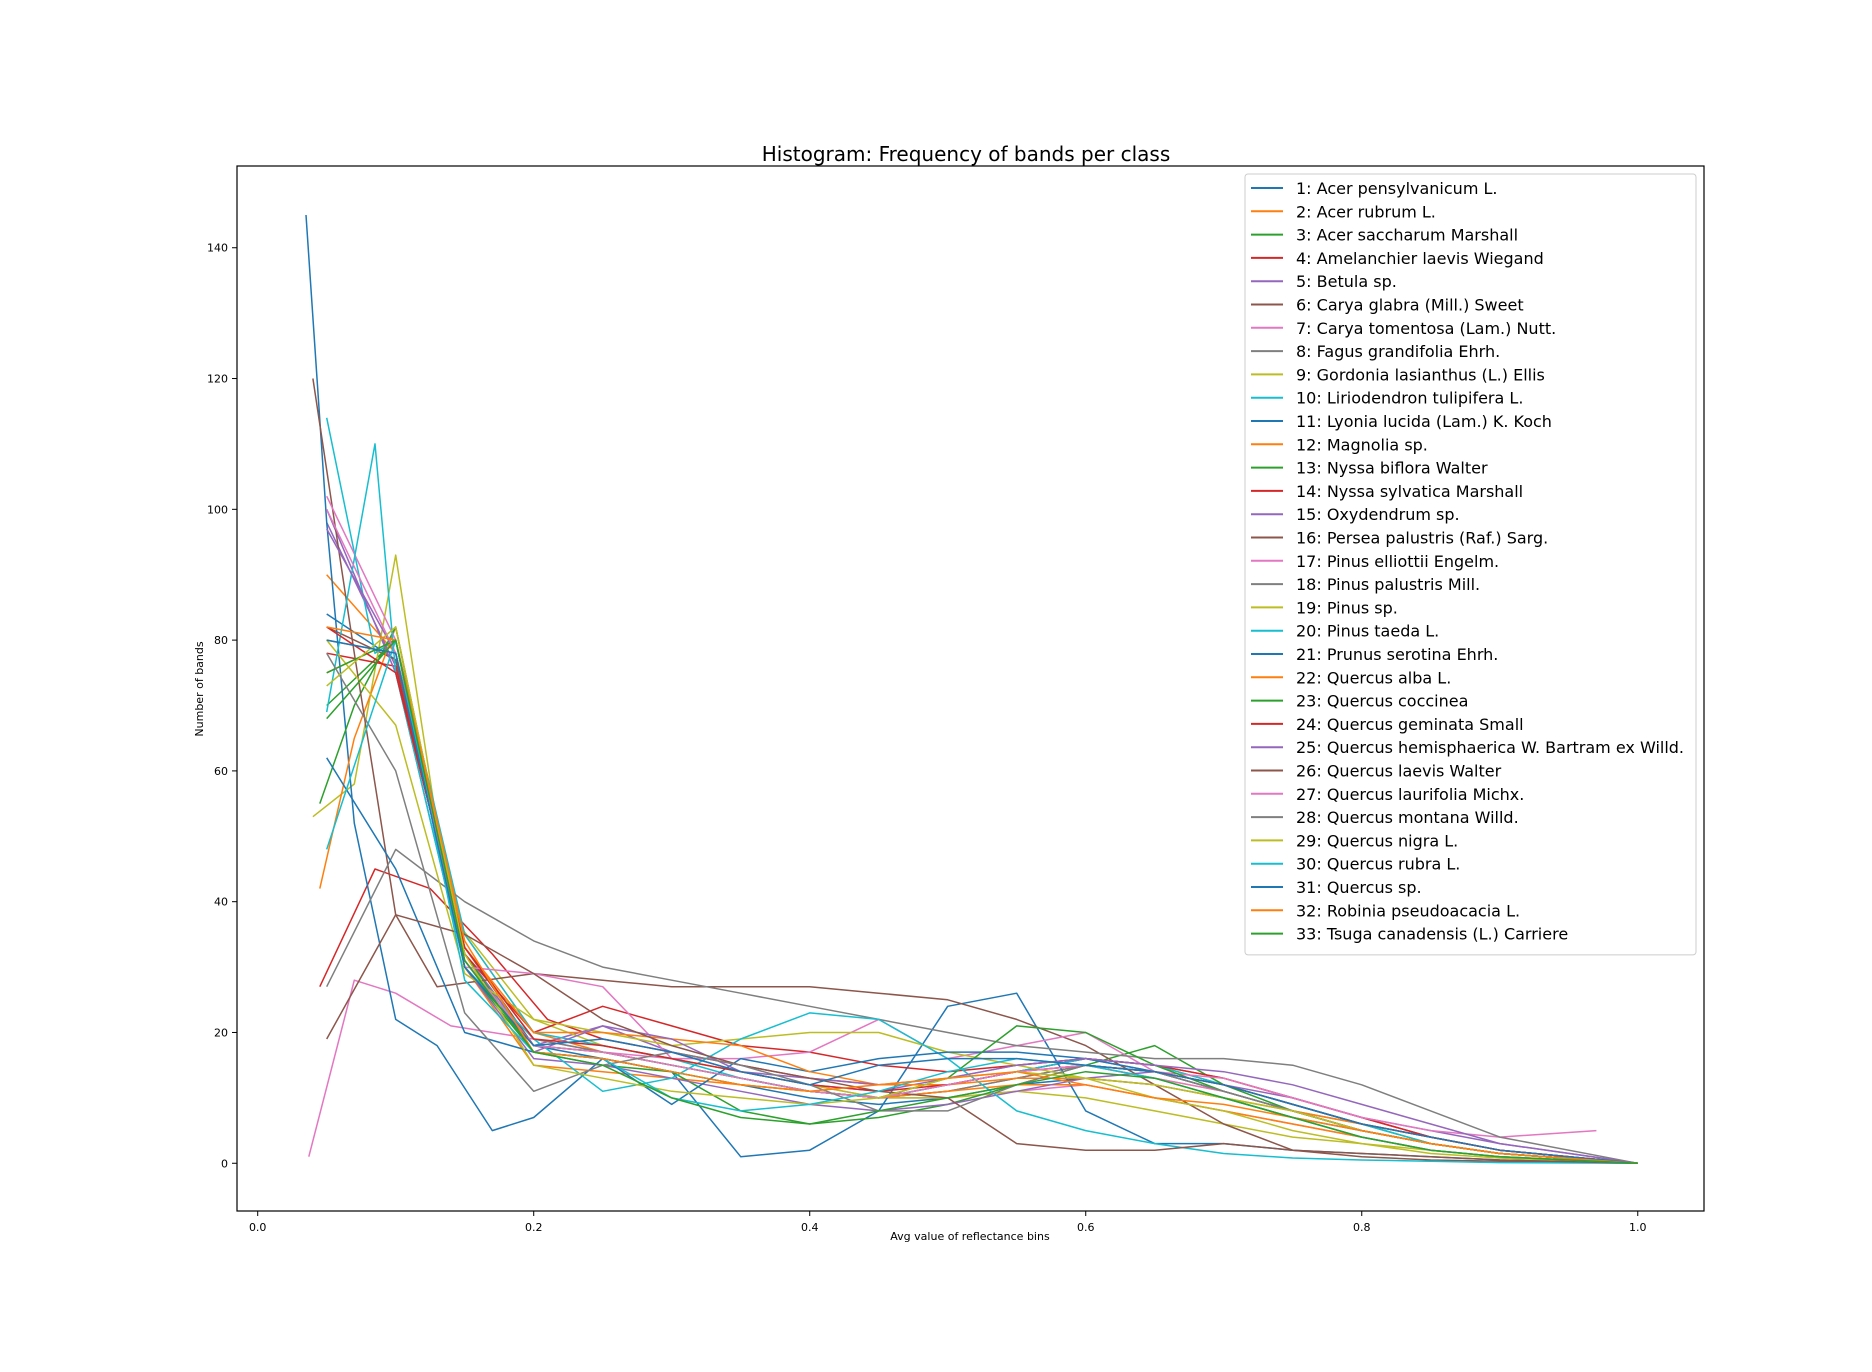 This screenshot has height=1372, width=1872. Describe the element at coordinates (1408, 910) in the screenshot. I see `legend-label-32: 32: Robinia pseudoacacia L.` at that location.